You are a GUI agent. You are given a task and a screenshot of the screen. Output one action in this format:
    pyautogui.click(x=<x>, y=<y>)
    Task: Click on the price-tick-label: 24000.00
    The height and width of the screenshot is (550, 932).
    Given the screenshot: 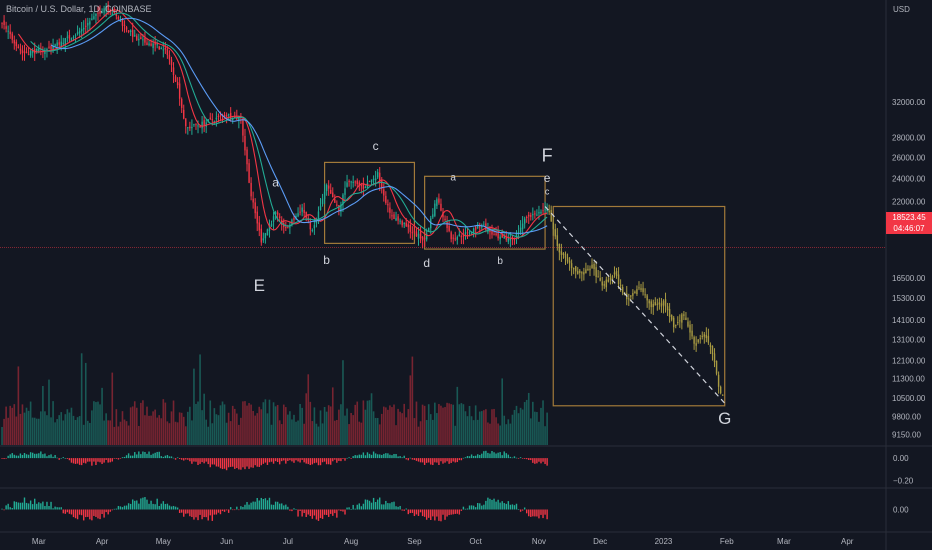 What is the action you would take?
    pyautogui.click(x=909, y=179)
    